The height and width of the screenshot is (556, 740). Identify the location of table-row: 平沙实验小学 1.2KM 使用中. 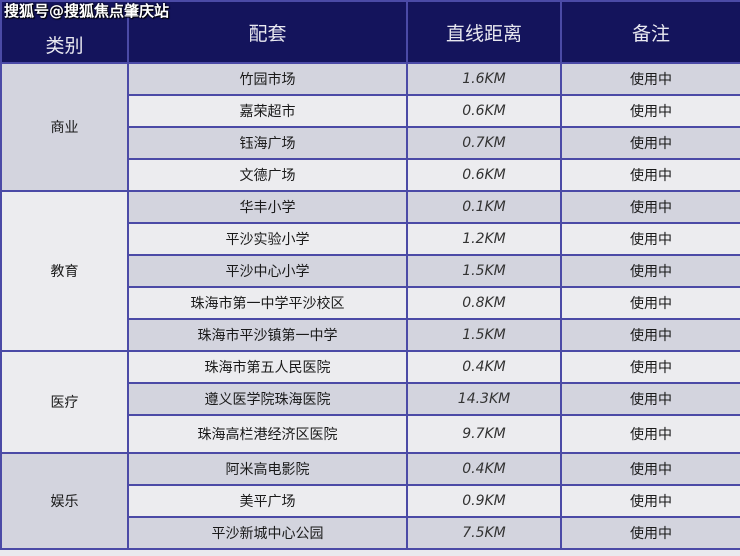
(370, 239).